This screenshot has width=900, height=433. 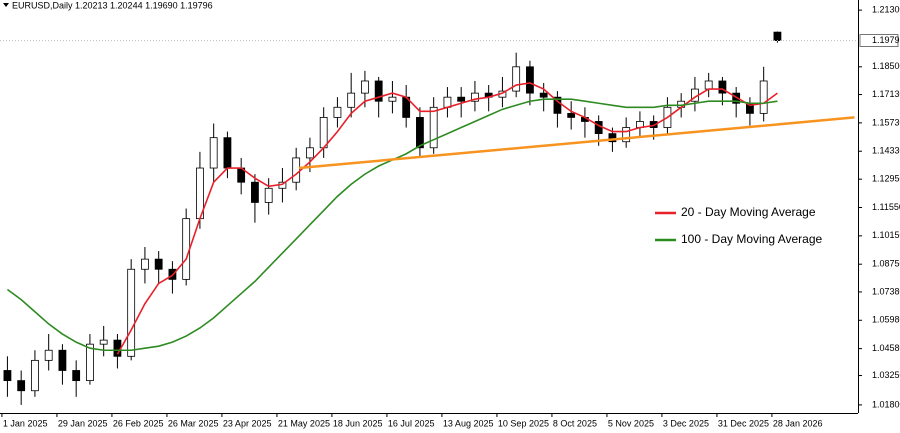 I want to click on y-tick-label: 1.10150, so click(x=886, y=235).